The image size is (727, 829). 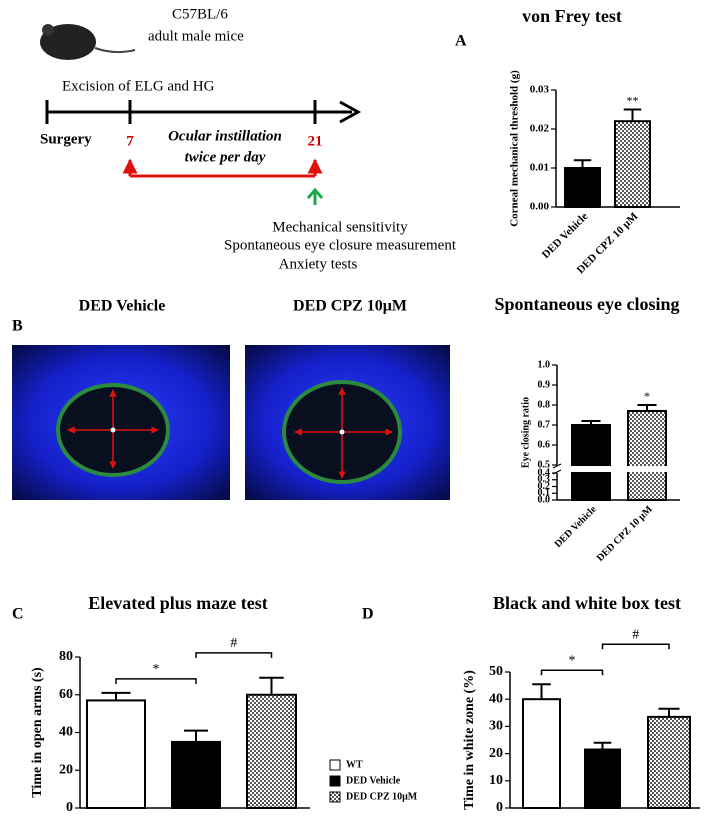 I want to click on significance: *, so click(x=647, y=396).